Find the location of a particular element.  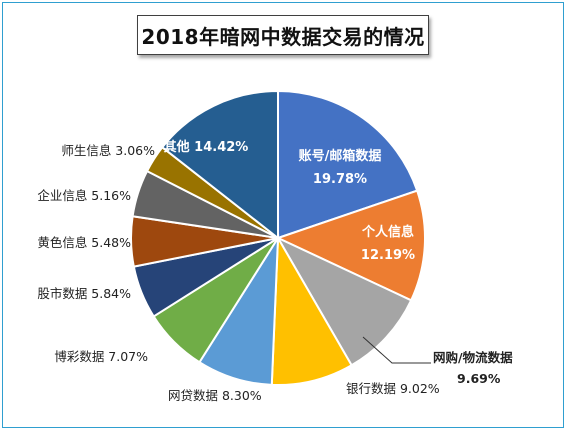

slice-2-label: 个人信息 is located at coordinates (387, 232).